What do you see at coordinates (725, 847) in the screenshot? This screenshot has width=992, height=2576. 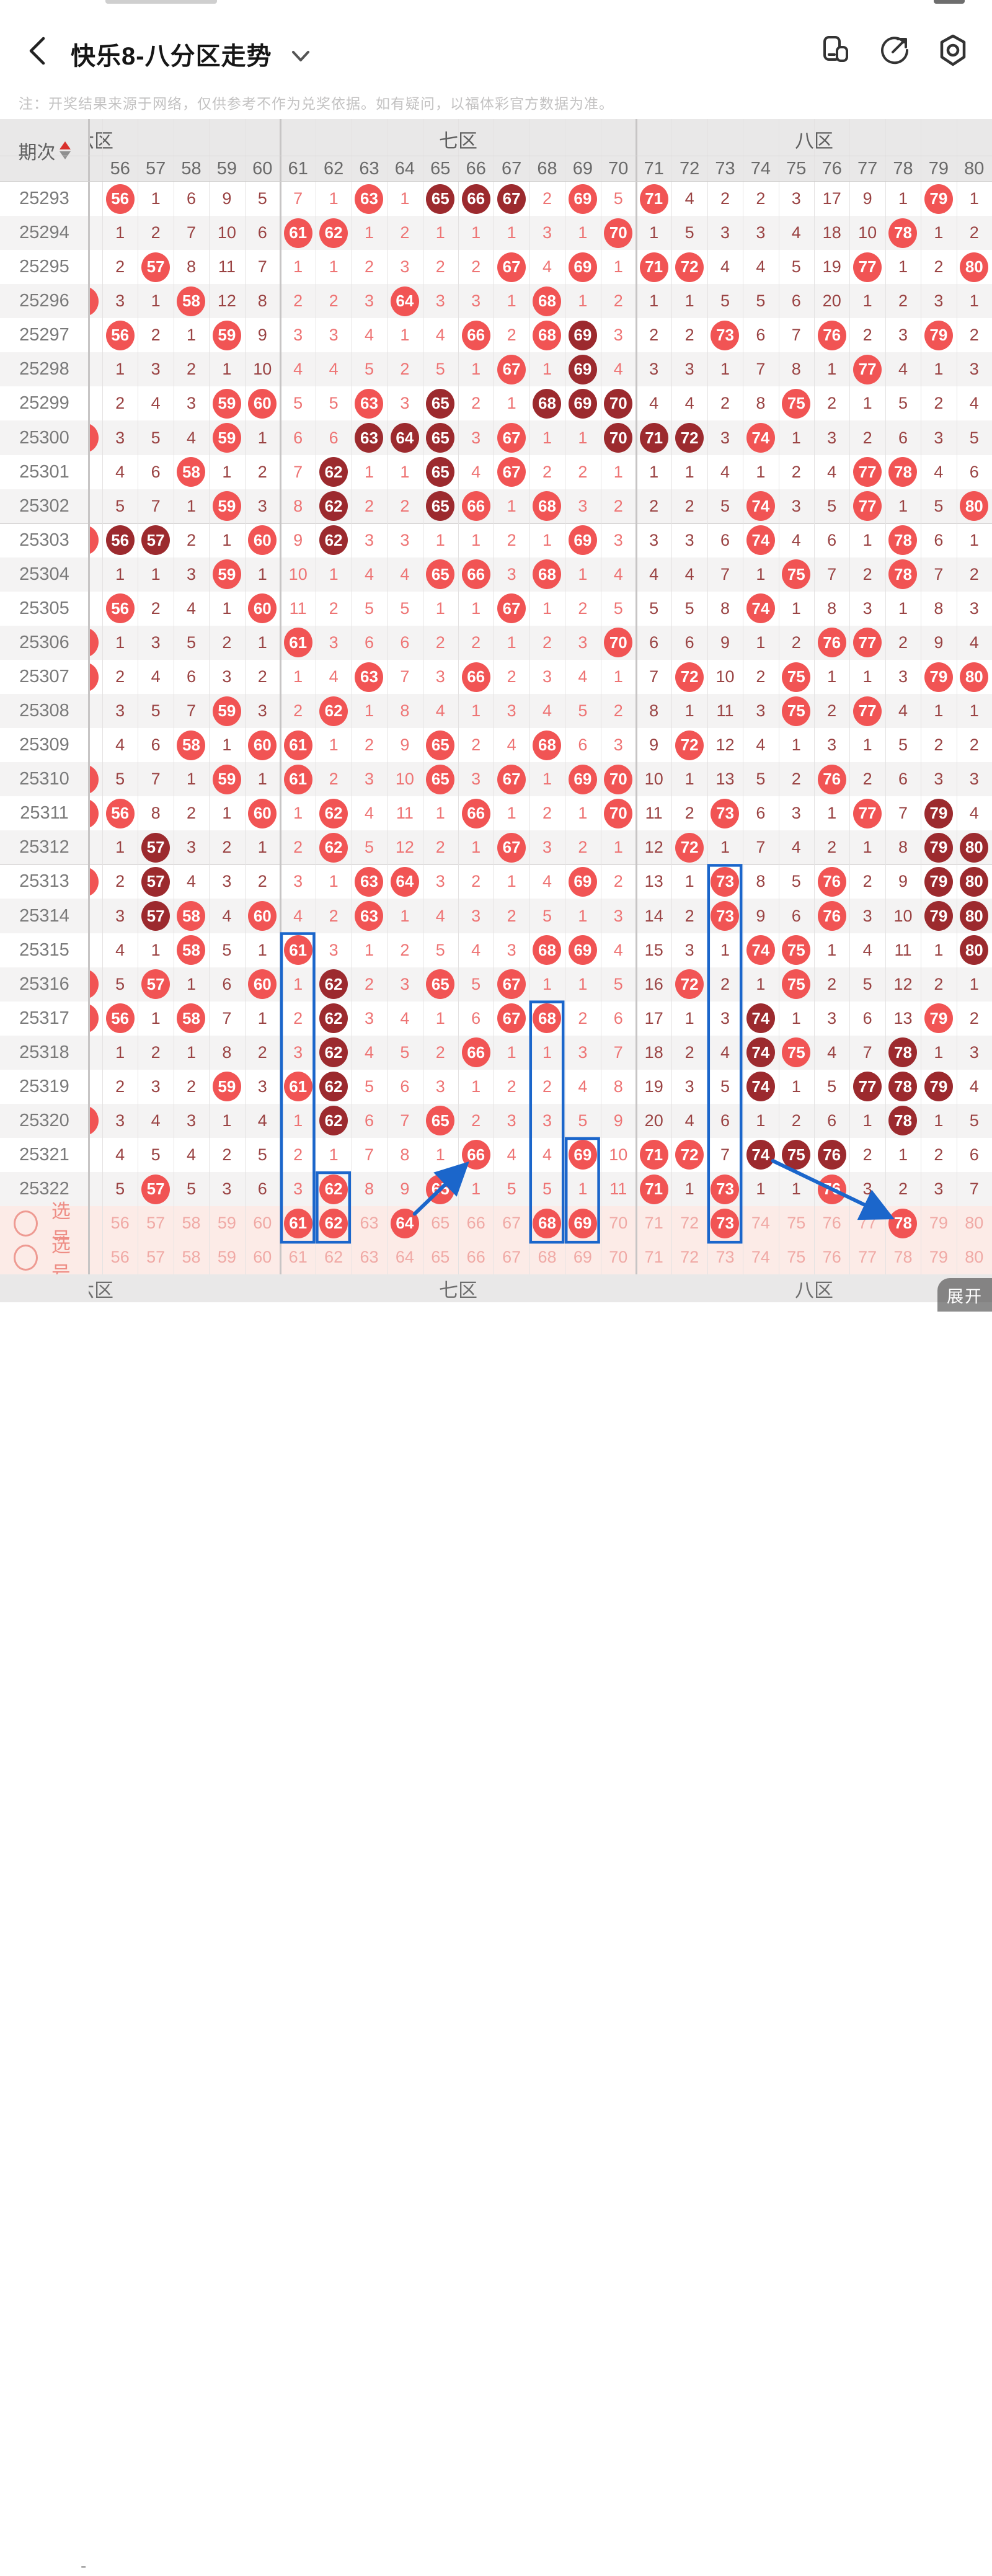 I see `miss-count-73: 1` at bounding box center [725, 847].